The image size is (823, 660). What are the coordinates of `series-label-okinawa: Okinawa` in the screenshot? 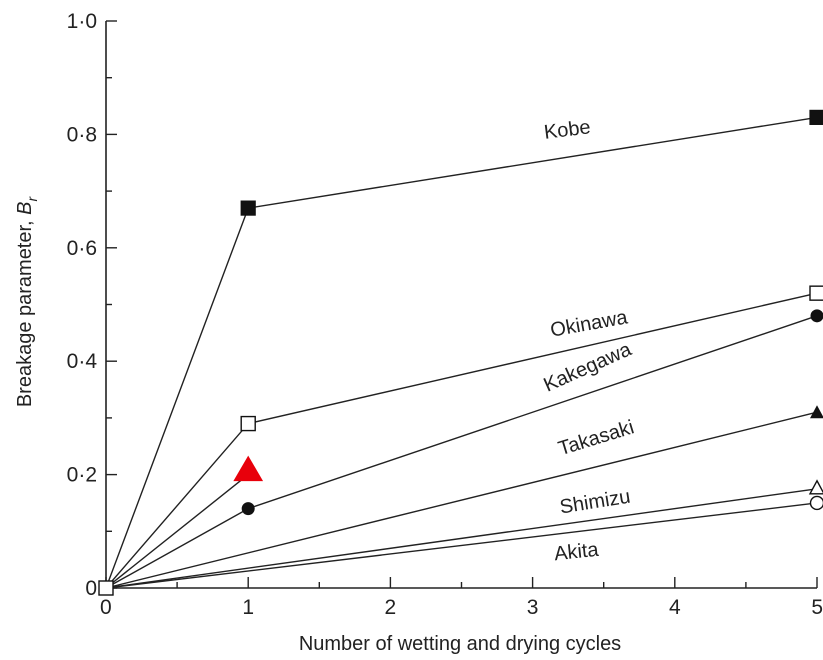 It's located at (589, 323).